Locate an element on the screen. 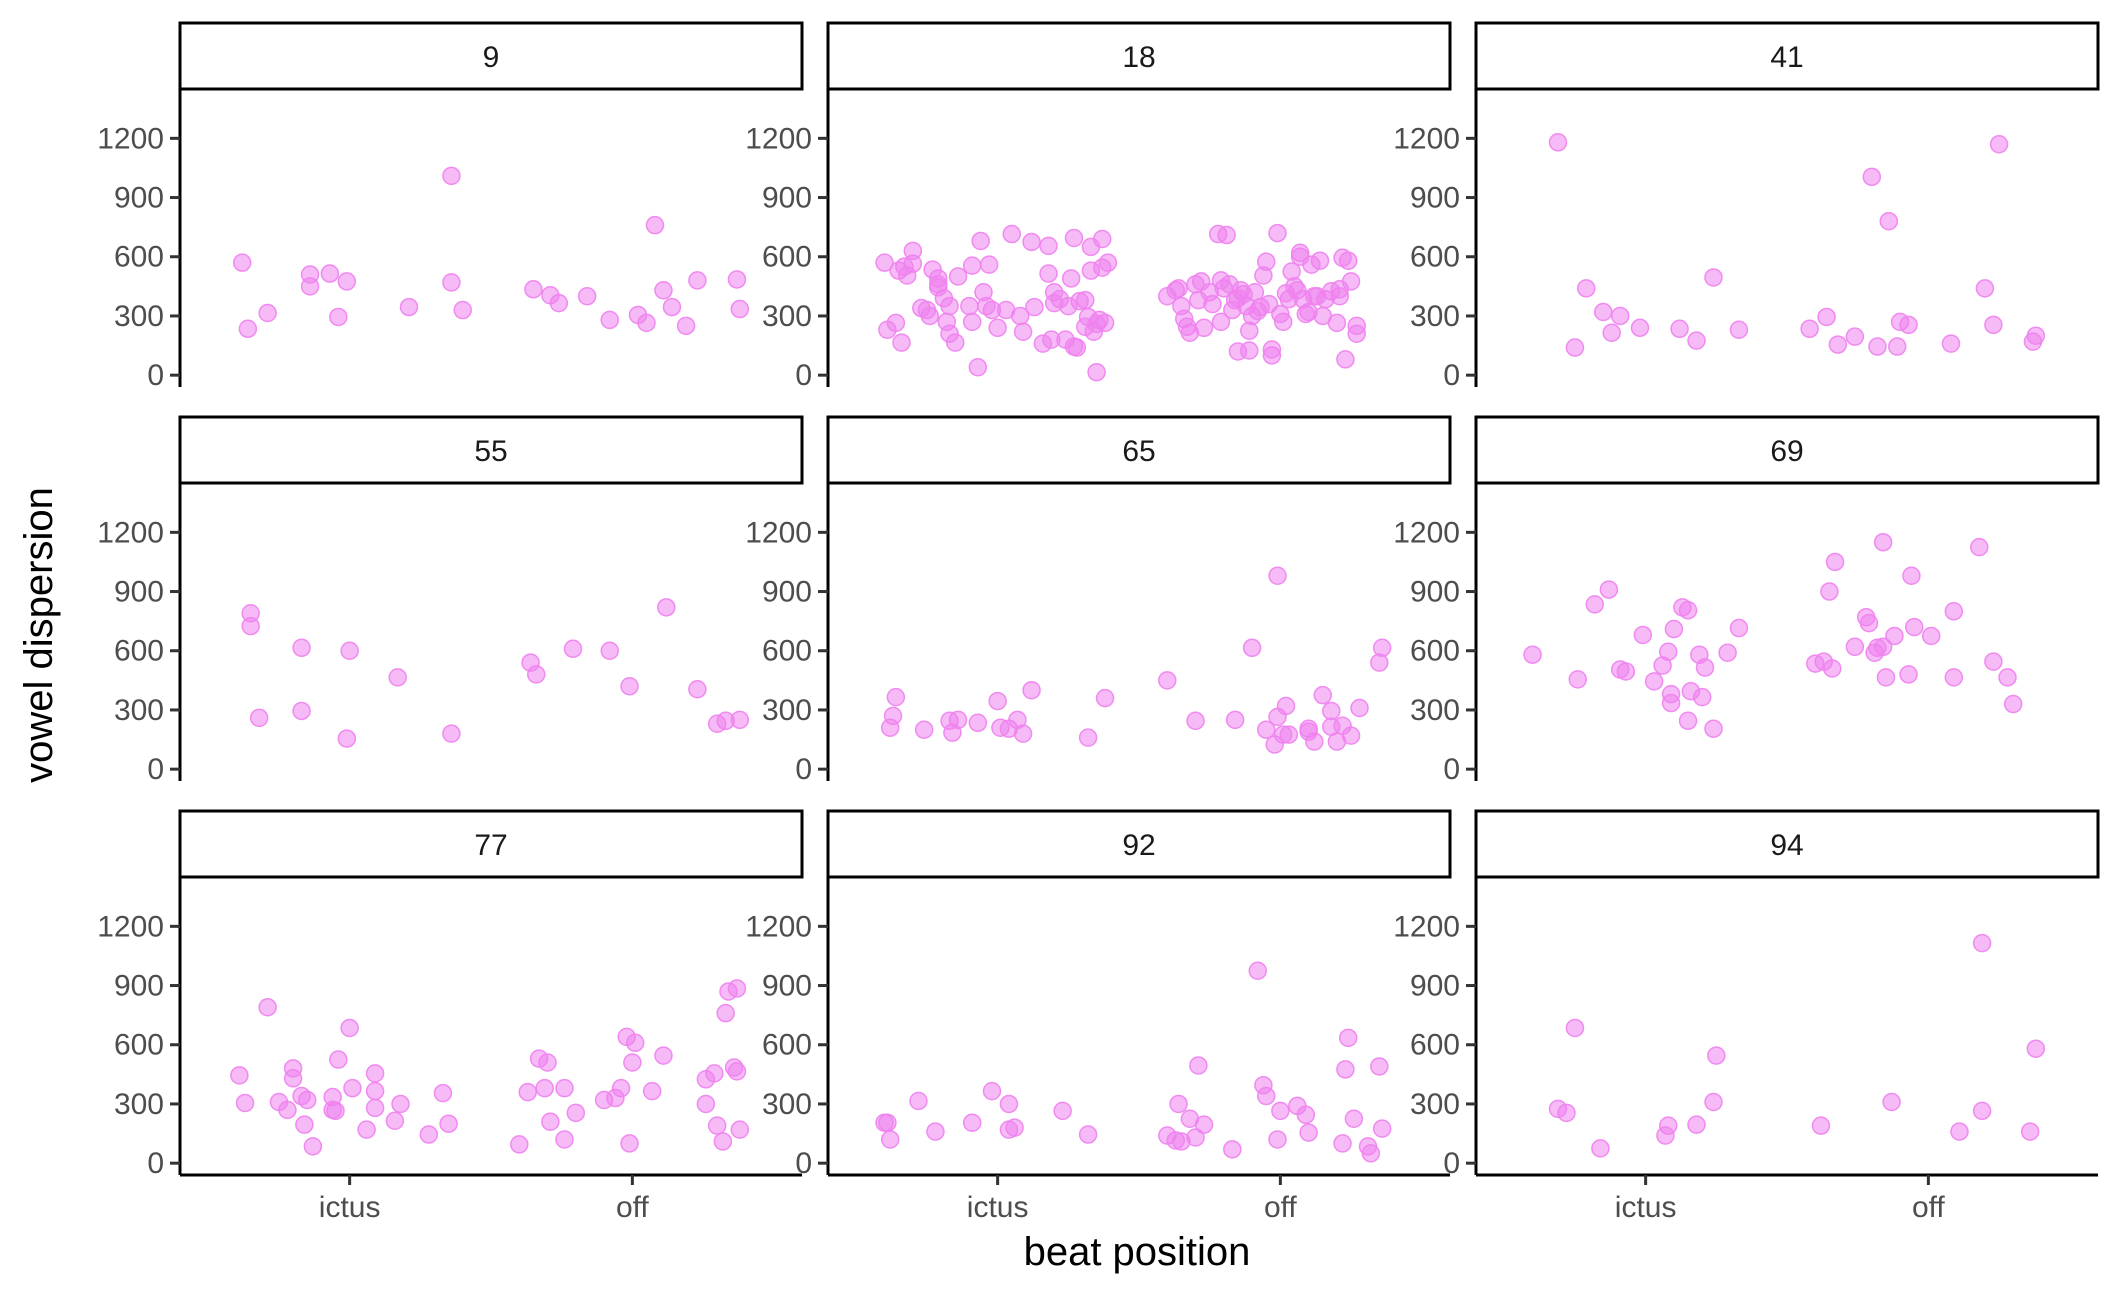 The width and height of the screenshot is (2118, 1314). facet-strip is located at coordinates (491, 844).